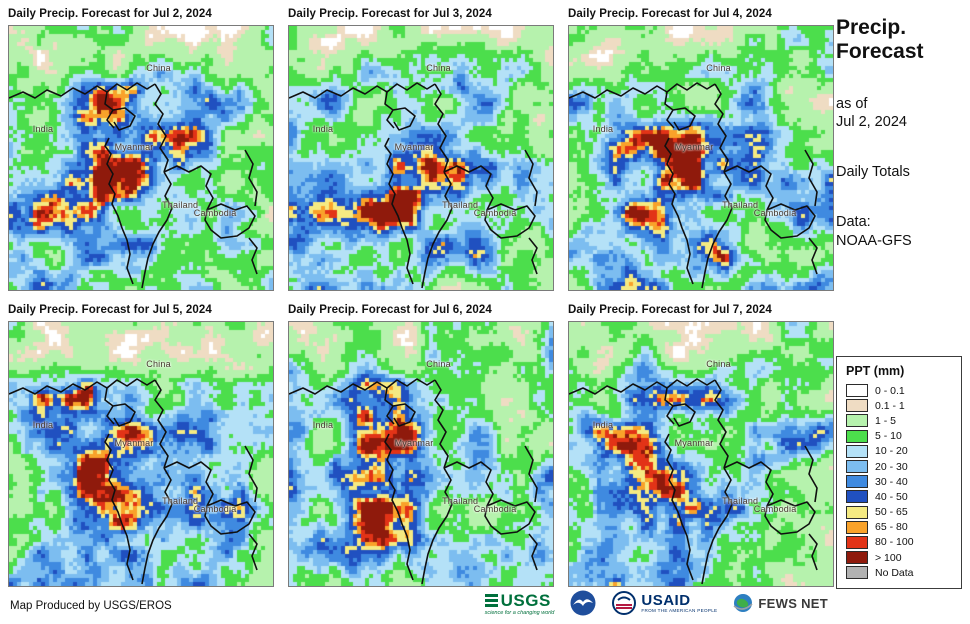  What do you see at coordinates (888, 436) in the screenshot?
I see `legend-label: 5 - 10` at bounding box center [888, 436].